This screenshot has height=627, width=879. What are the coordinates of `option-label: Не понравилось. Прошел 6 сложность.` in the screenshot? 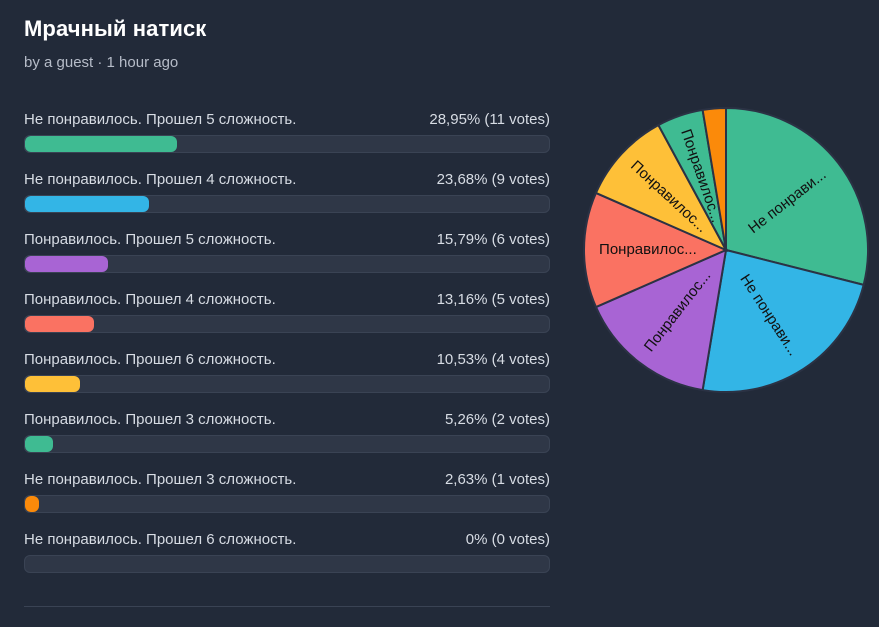 It's located at (160, 539).